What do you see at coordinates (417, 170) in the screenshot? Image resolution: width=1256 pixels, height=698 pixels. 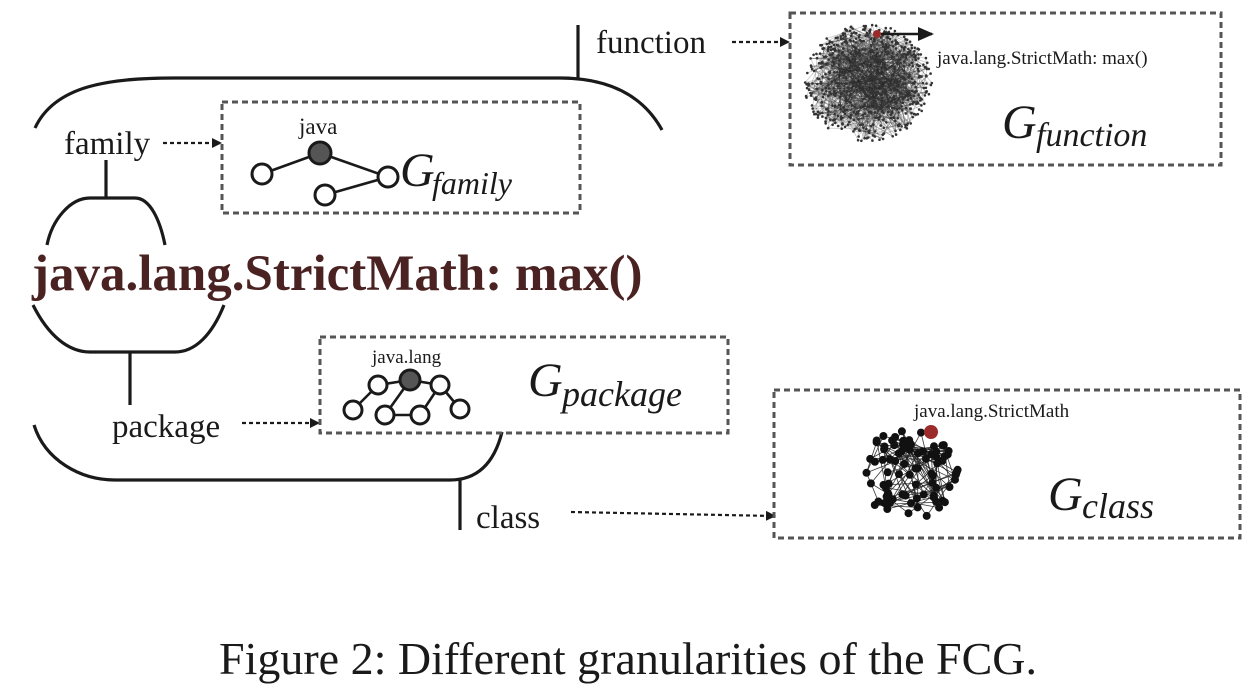 I see `family-graph-symbol: G` at bounding box center [417, 170].